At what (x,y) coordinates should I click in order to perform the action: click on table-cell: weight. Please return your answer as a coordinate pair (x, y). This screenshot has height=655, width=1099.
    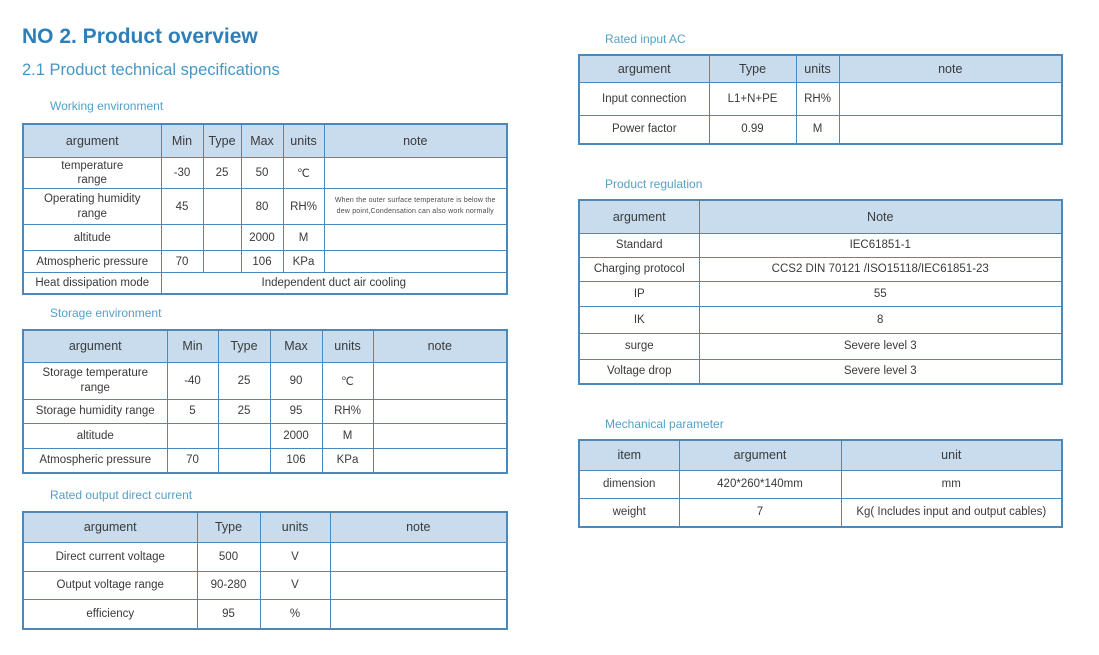
    Looking at the image, I should click on (629, 512).